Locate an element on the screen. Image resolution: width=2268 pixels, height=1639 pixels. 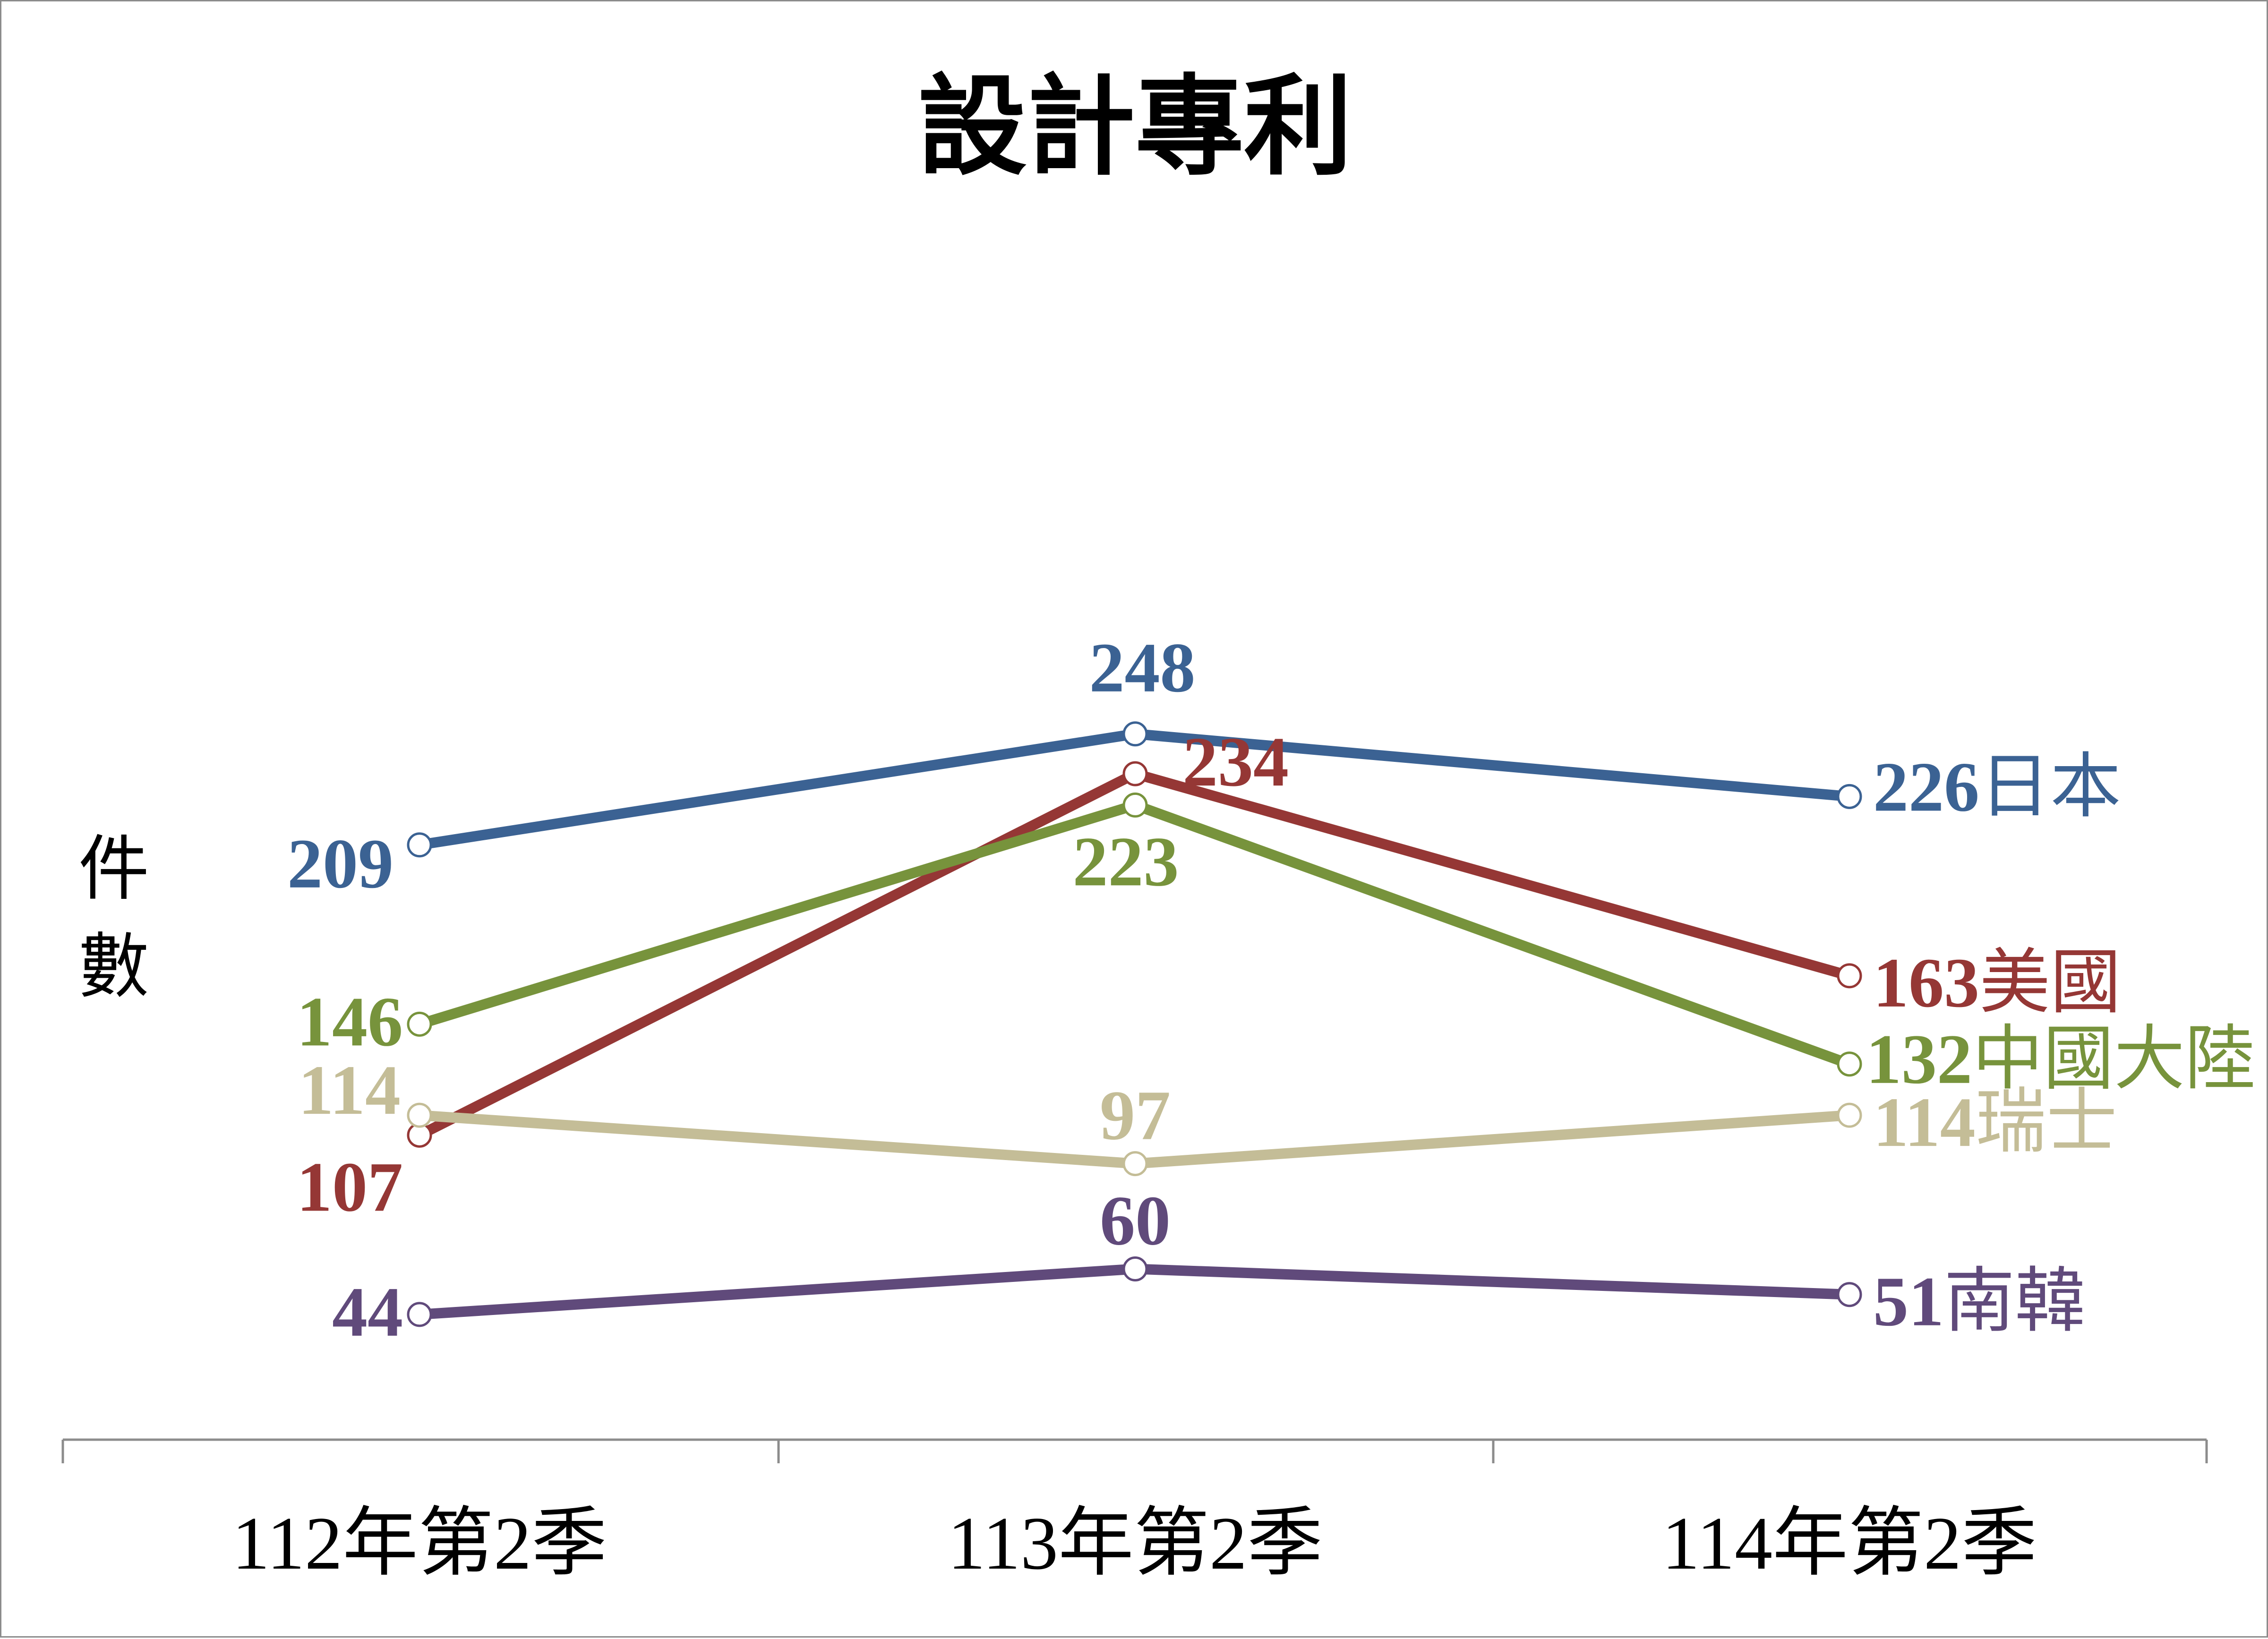
end-label: 114瑞士 is located at coordinates (1995, 1122).